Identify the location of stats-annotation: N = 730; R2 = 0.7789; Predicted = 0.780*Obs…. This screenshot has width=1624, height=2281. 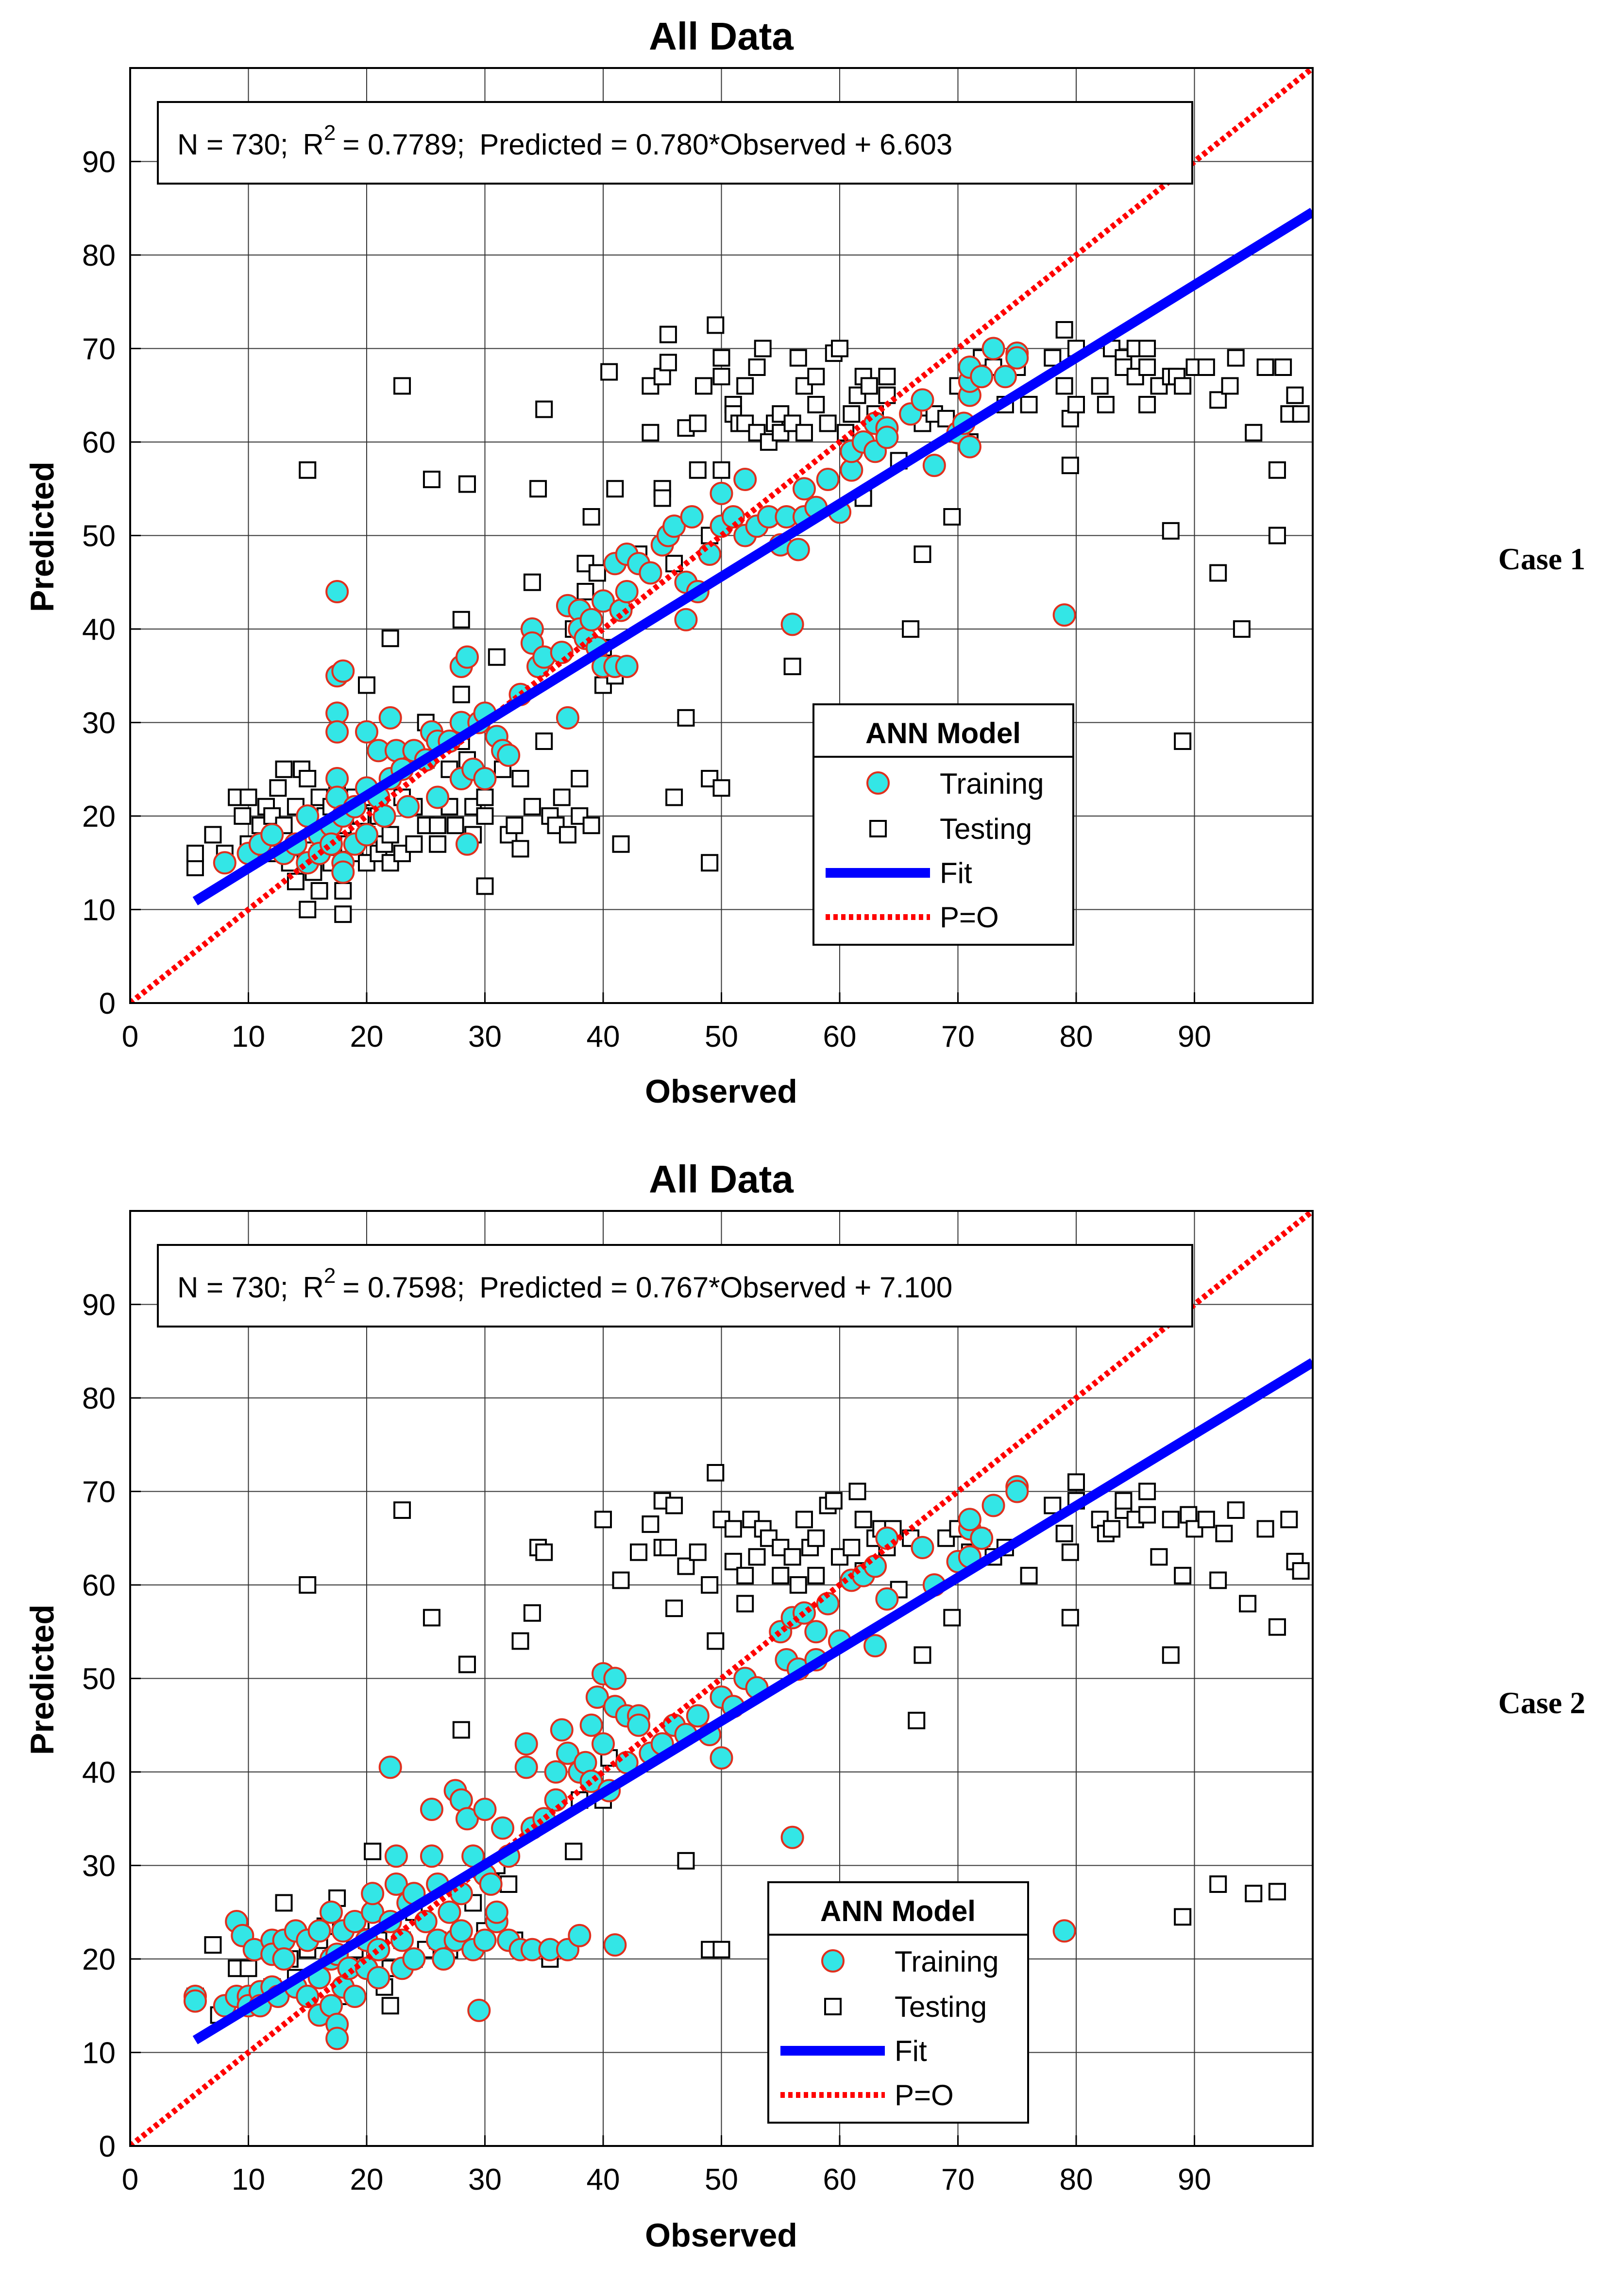
(675, 143).